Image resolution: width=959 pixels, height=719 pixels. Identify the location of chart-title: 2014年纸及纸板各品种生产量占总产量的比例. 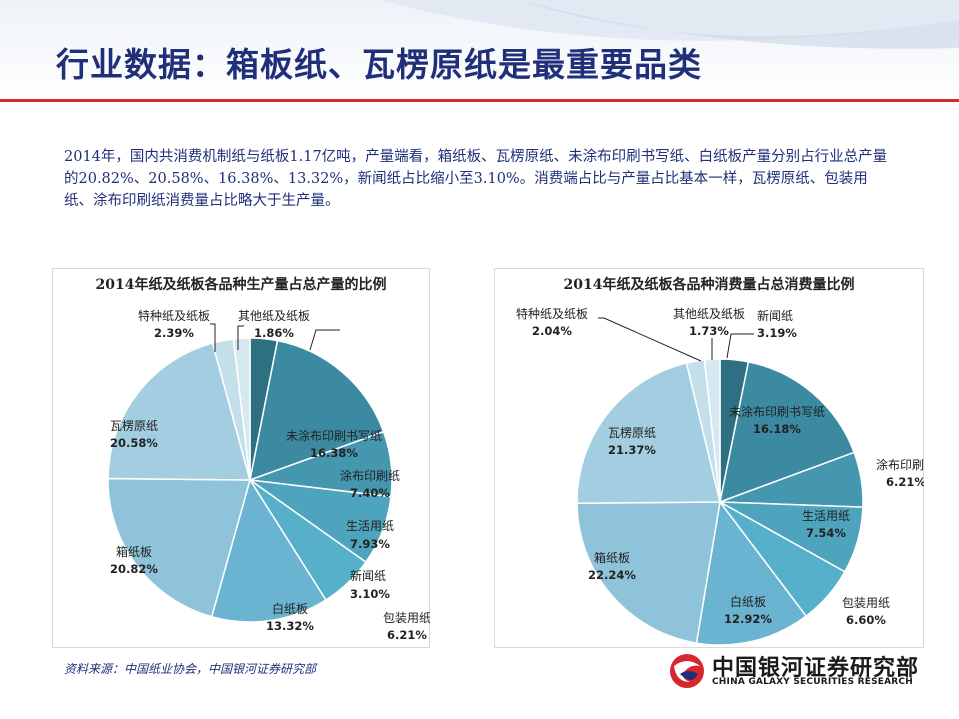
(241, 285).